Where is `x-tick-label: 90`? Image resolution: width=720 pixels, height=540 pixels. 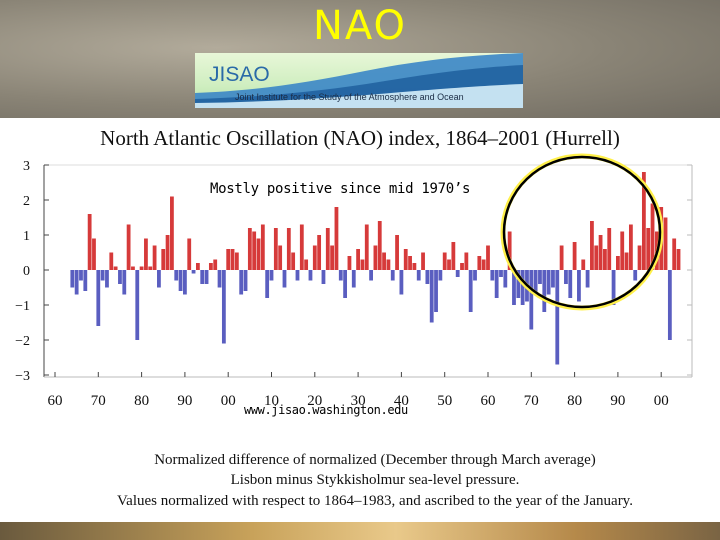
x-tick-label: 90 is located at coordinates (184, 401).